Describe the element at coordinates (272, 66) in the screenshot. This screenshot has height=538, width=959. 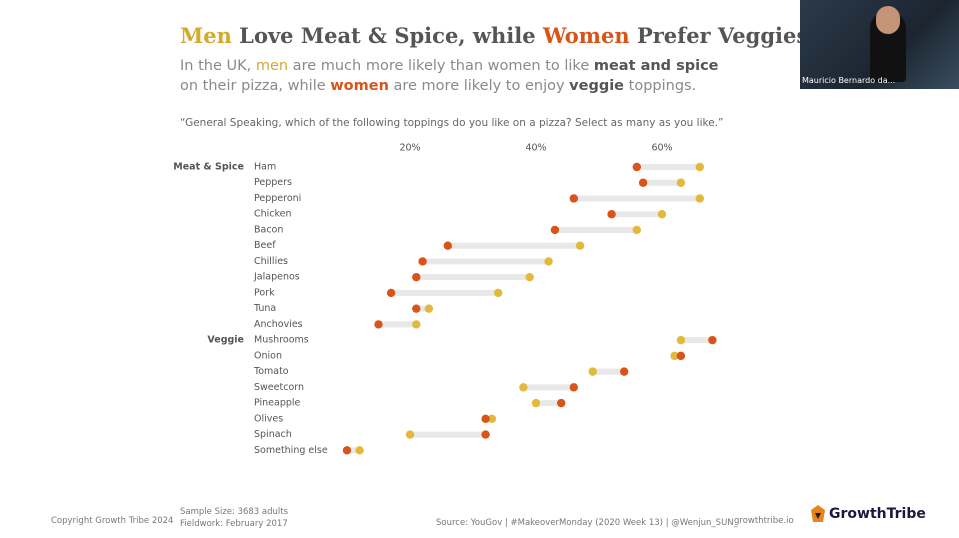
I see `subtitle-part: men` at that location.